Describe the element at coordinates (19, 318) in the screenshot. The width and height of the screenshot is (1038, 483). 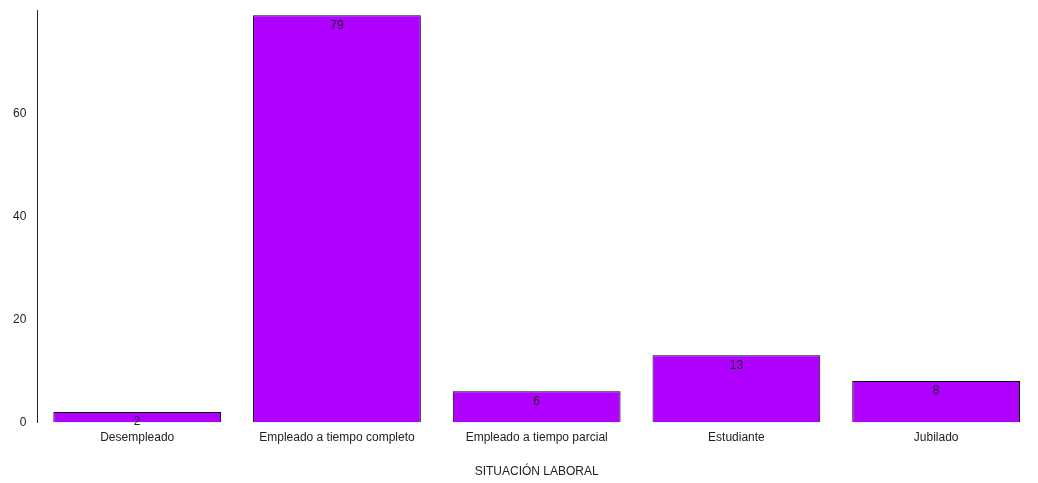
I see `y-tick-label: 20` at that location.